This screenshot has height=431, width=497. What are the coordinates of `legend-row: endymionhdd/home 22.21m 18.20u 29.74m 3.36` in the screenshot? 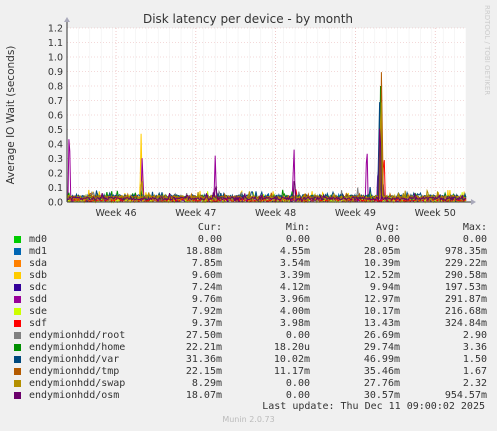 It's located at (248, 348).